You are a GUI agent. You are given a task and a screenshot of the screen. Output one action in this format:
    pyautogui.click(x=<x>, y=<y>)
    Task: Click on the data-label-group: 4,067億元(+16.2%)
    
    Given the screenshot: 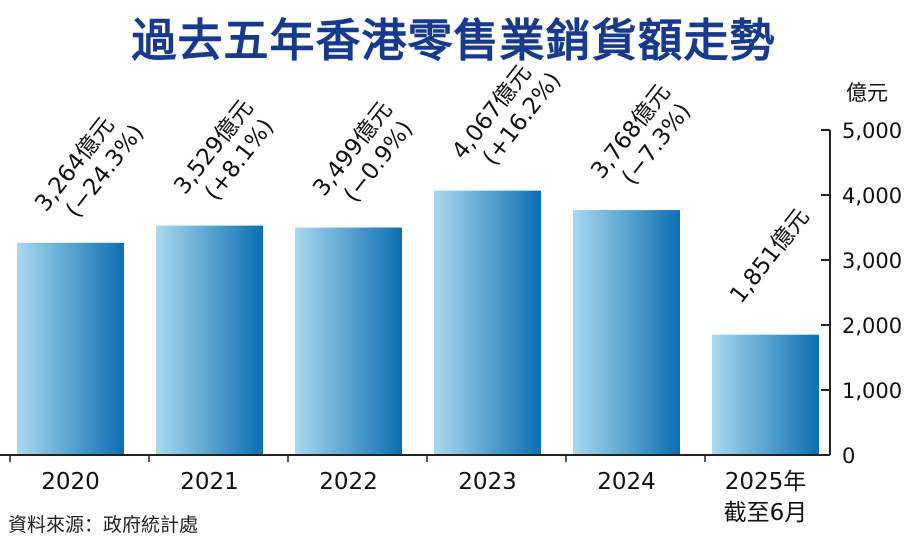 What is the action you would take?
    pyautogui.click(x=506, y=115)
    